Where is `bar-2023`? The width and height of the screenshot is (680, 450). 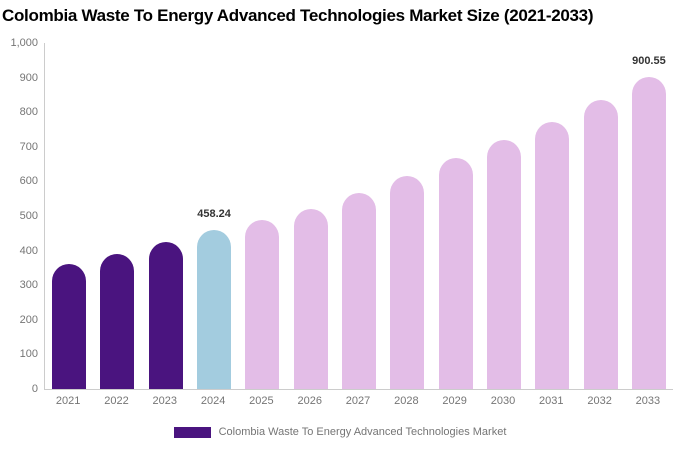 bar-2023 is located at coordinates (165, 315).